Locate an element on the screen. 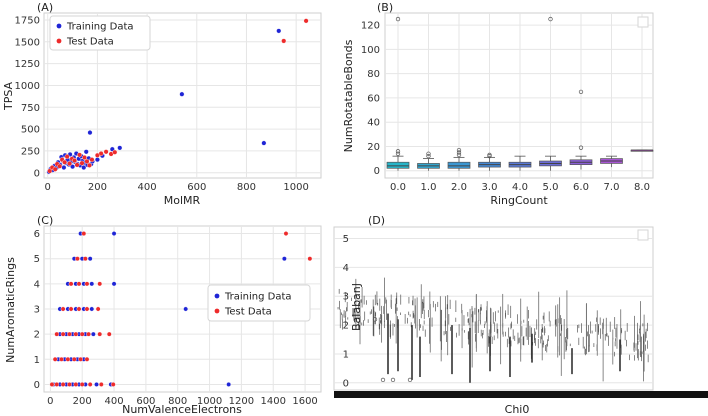  panel-b-empty-legend is located at coordinates (643, 22).